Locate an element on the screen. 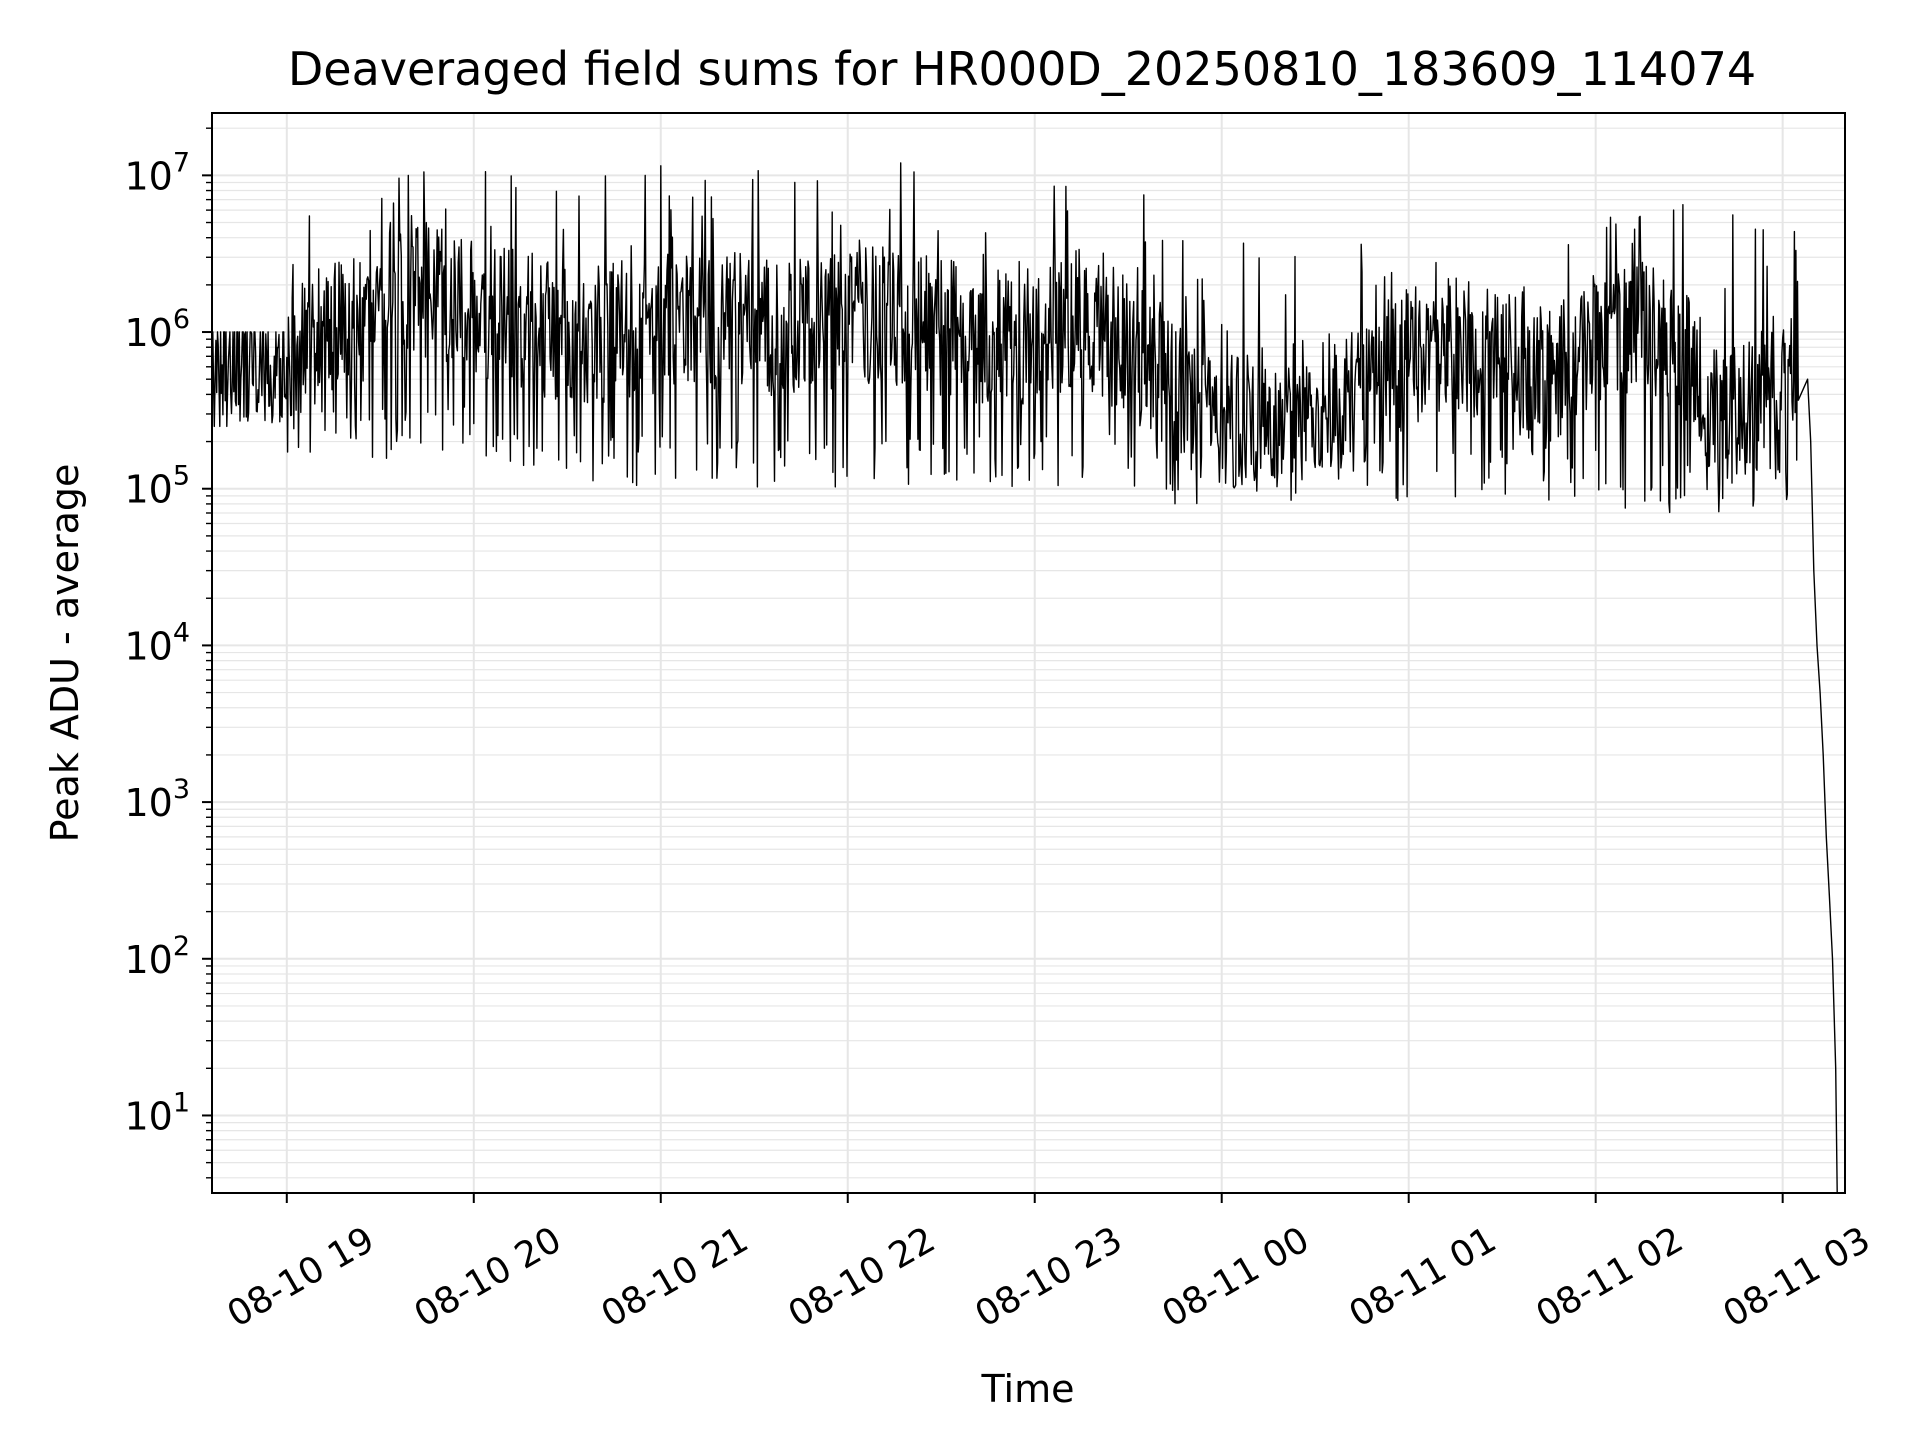 The image size is (1920, 1440). y-tick-label: 10³ is located at coordinates (157, 799).